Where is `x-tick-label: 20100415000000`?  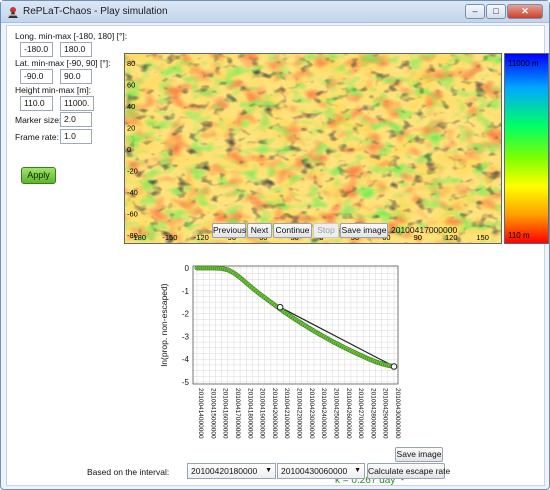 x-tick-label: 20100415000000 is located at coordinates (212, 413).